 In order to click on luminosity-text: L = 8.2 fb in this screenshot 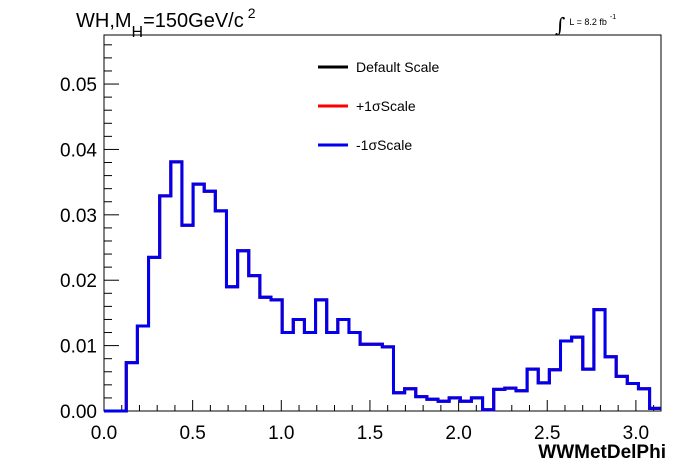, I will do `click(588, 22)`.